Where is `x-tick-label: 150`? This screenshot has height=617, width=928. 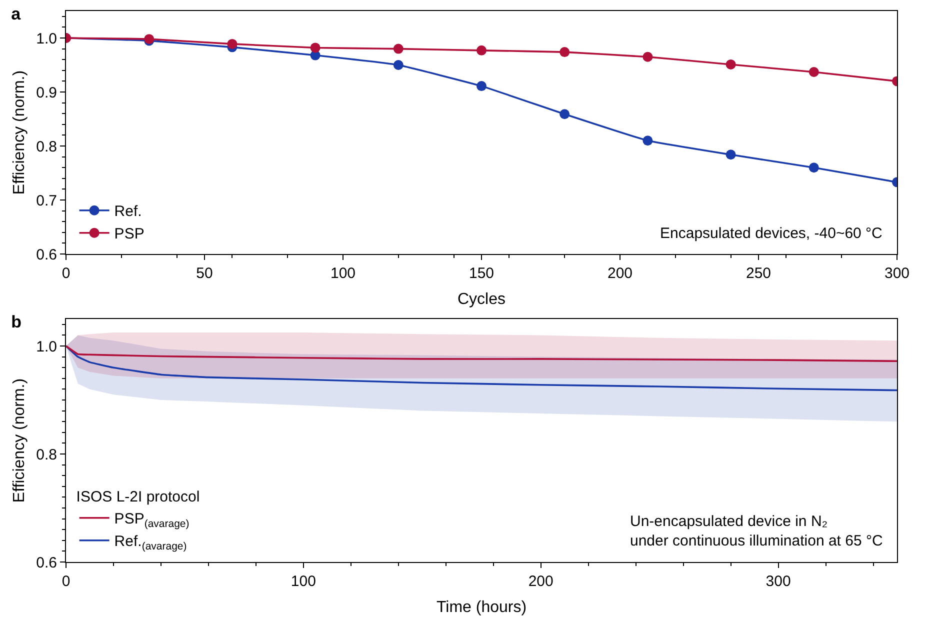 x-tick-label: 150 is located at coordinates (481, 273).